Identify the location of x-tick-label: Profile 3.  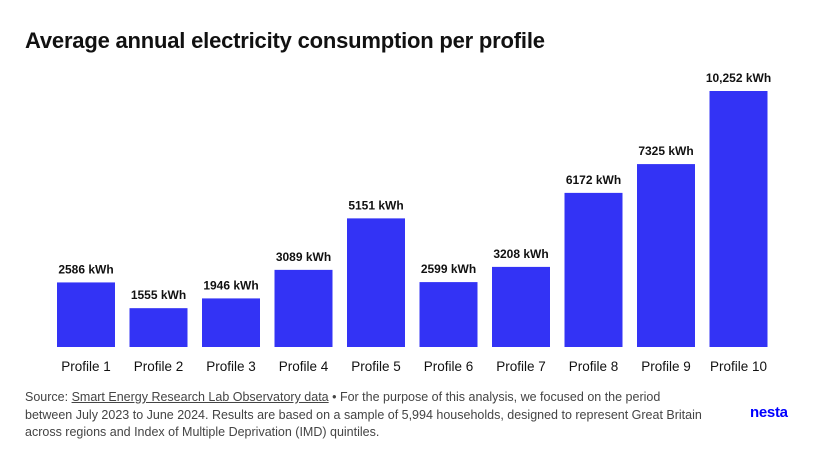
(231, 366).